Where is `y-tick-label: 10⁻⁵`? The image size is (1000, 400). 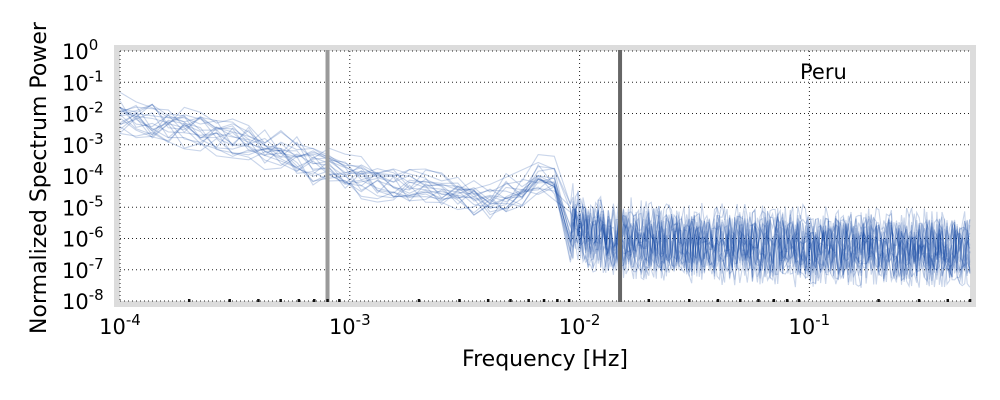
y-tick-label: 10⁻⁵ is located at coordinates (83, 206).